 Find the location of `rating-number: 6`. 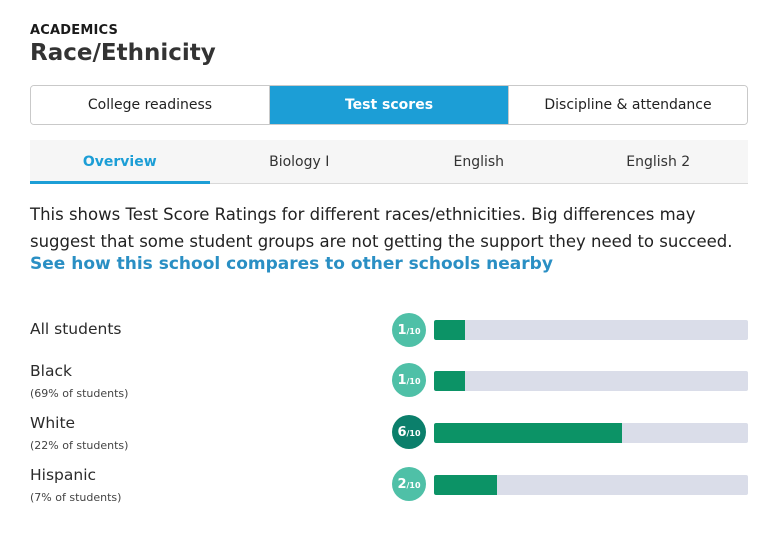

rating-number: 6 is located at coordinates (402, 432).